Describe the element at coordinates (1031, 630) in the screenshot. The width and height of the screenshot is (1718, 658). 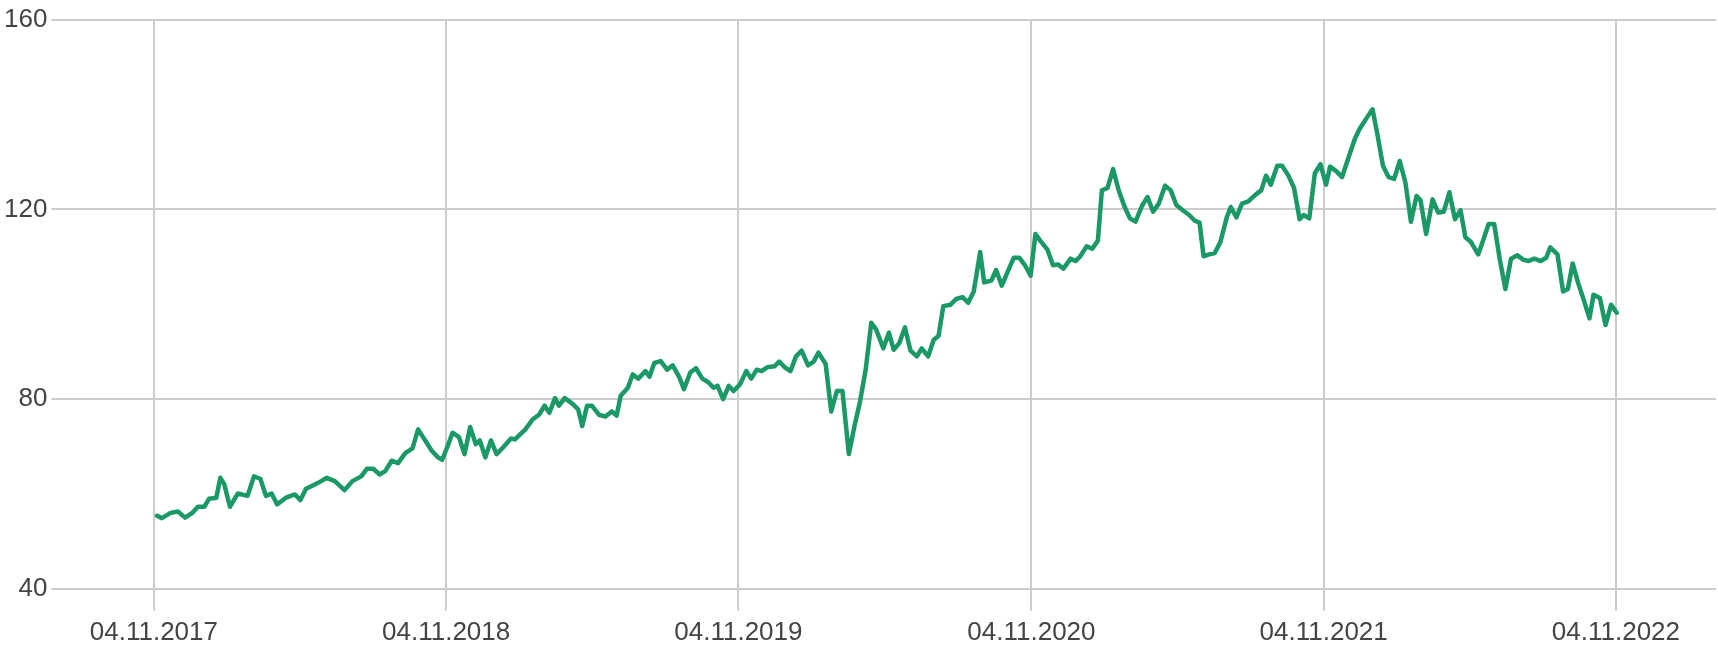
I see `x-tick-label: 04.11.2020` at that location.